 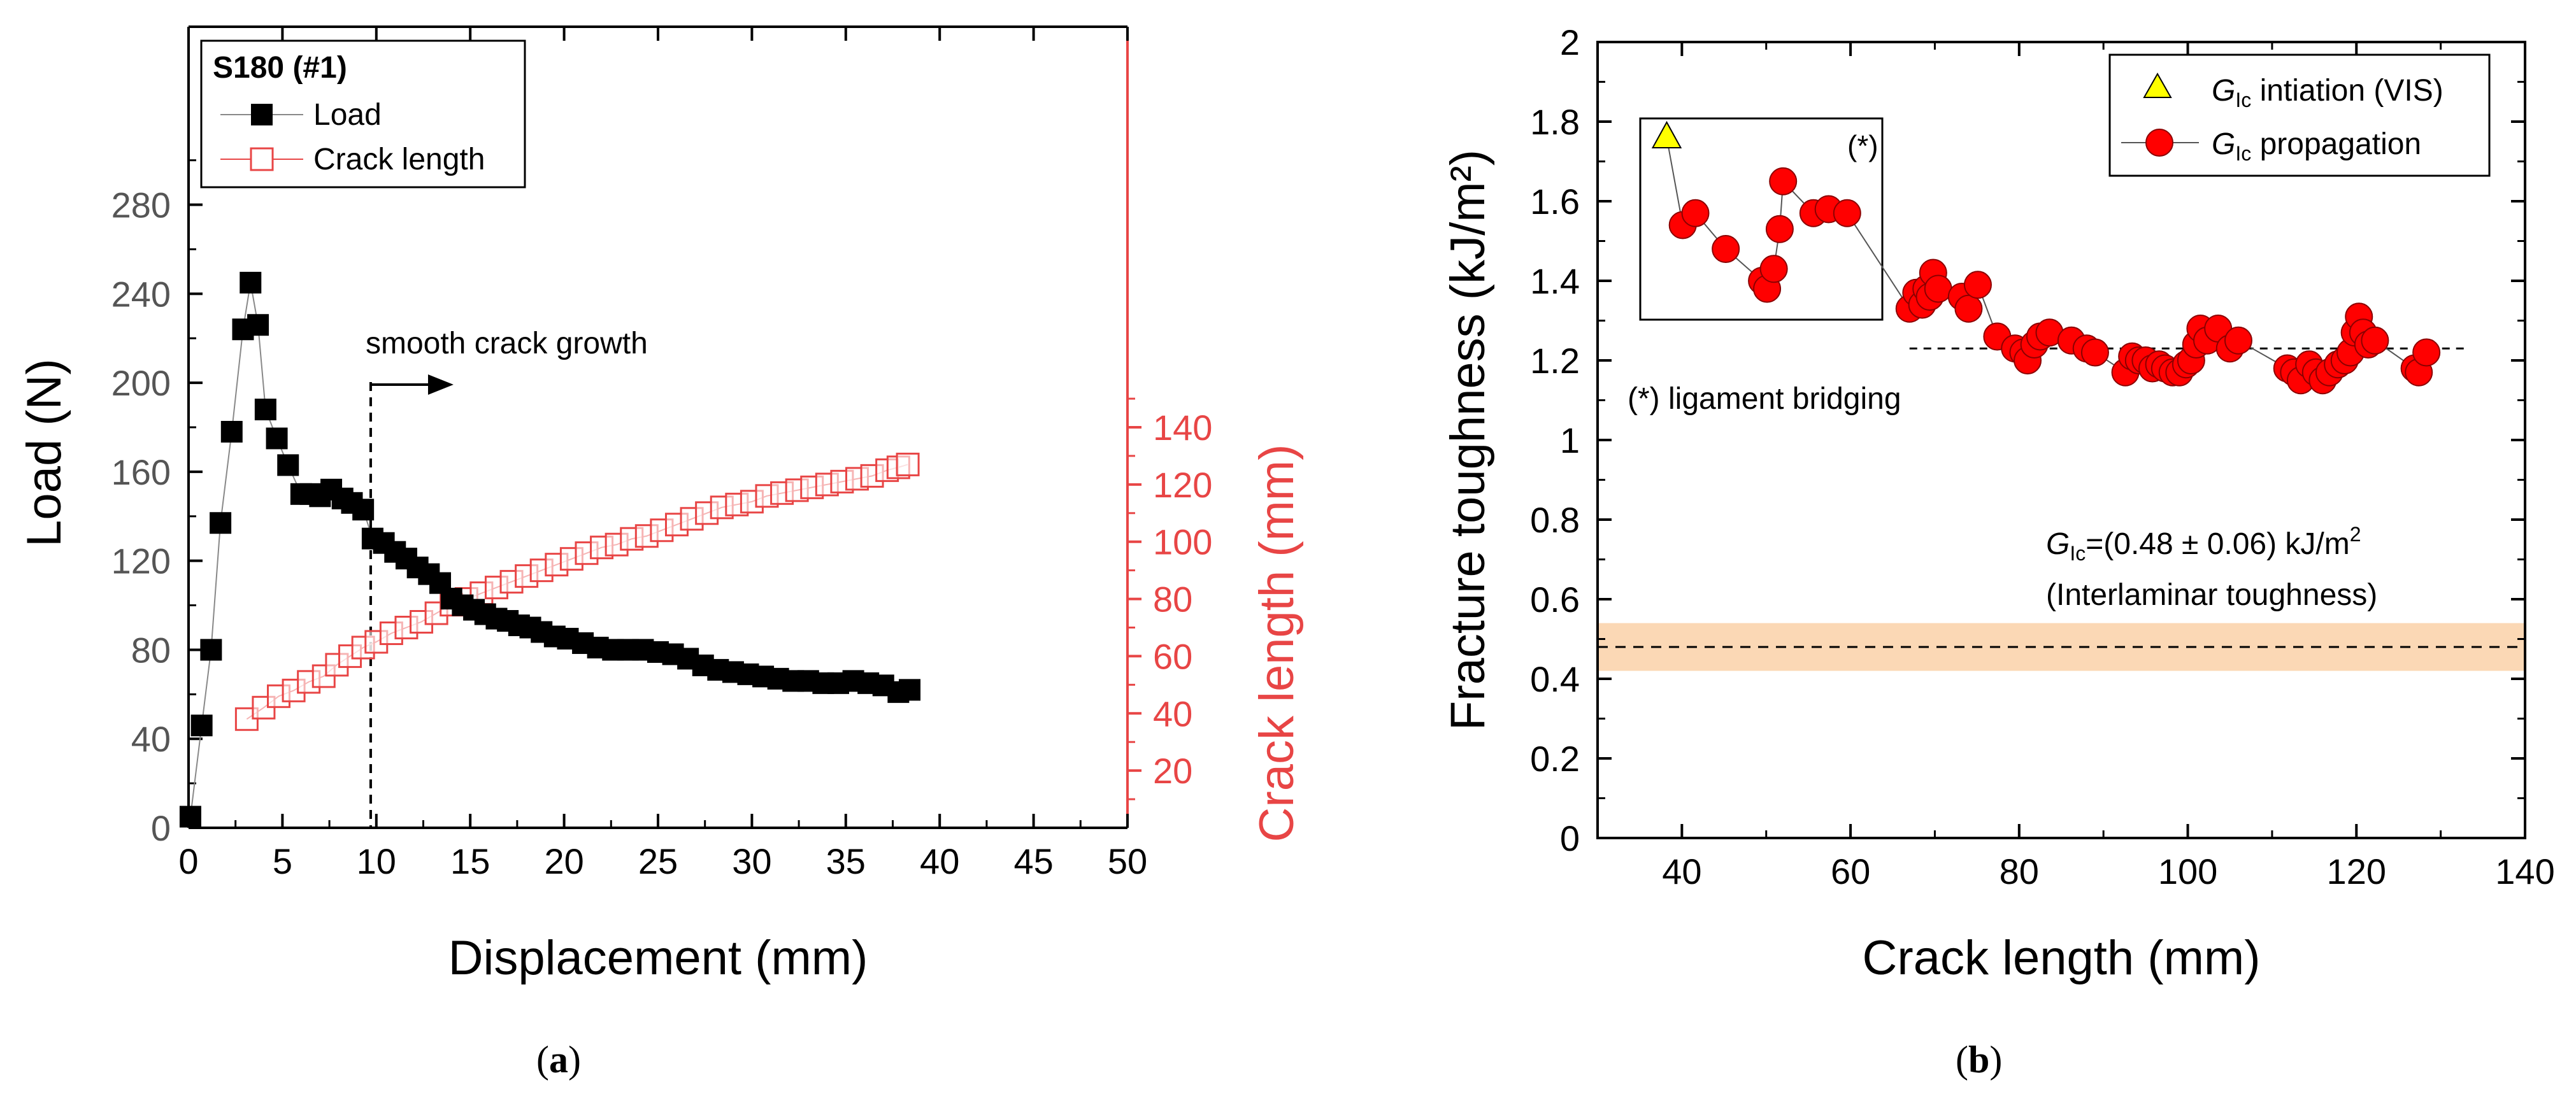 I want to click on b-initiation-marker, so click(x=1667, y=134).